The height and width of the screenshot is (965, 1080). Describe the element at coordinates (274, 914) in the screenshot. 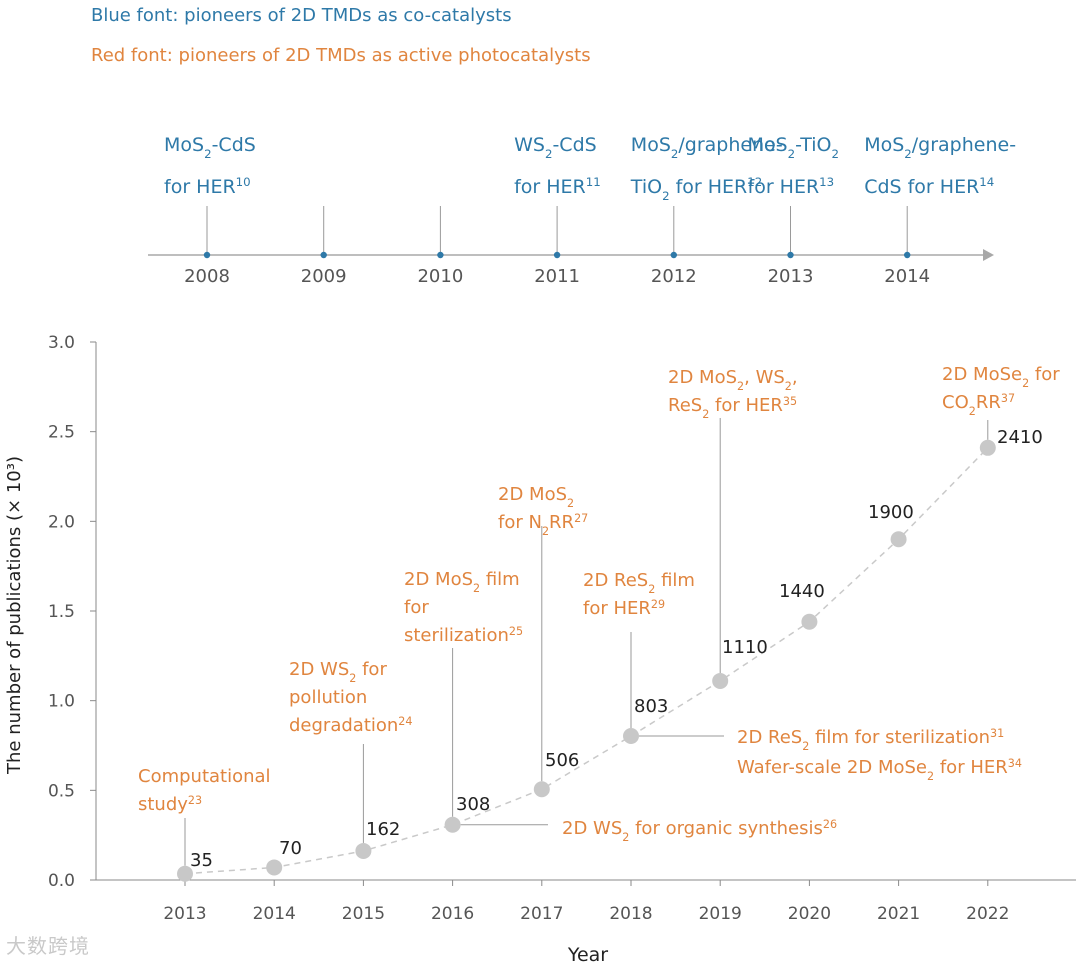

I see `x-tick-label: 2014` at that location.